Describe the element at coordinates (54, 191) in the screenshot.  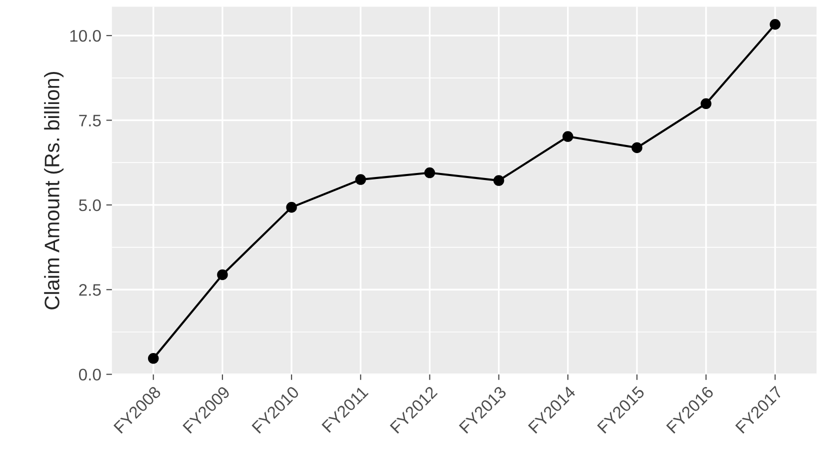
I see `y-axis-title: Claim Amount (Rs. billion)` at that location.